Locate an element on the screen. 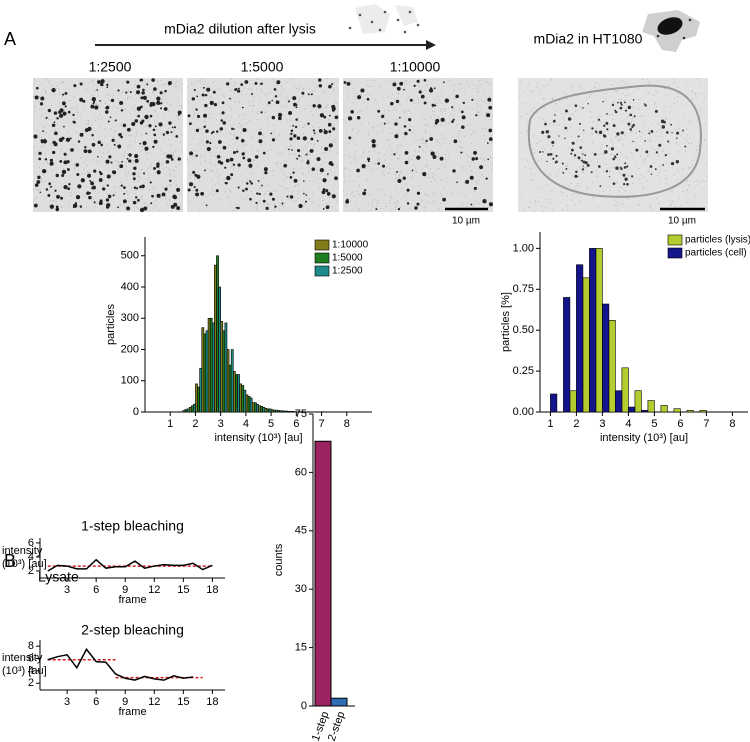 Image resolution: width=750 pixels, height=742 pixels. x-tick-label: 4 is located at coordinates (628, 424).